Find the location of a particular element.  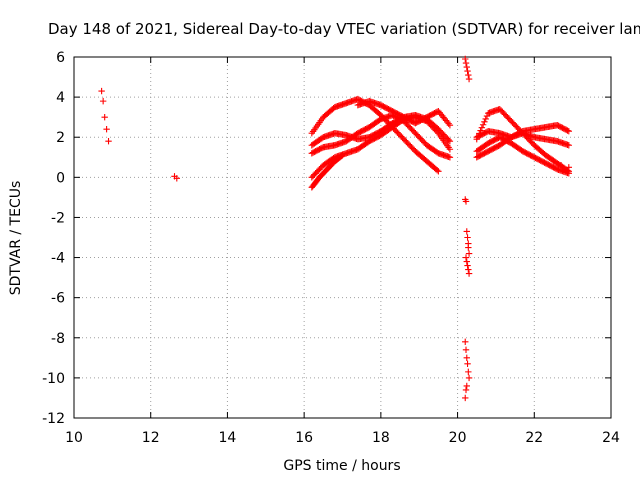

series-sat-i is located at coordinates (467, 69).